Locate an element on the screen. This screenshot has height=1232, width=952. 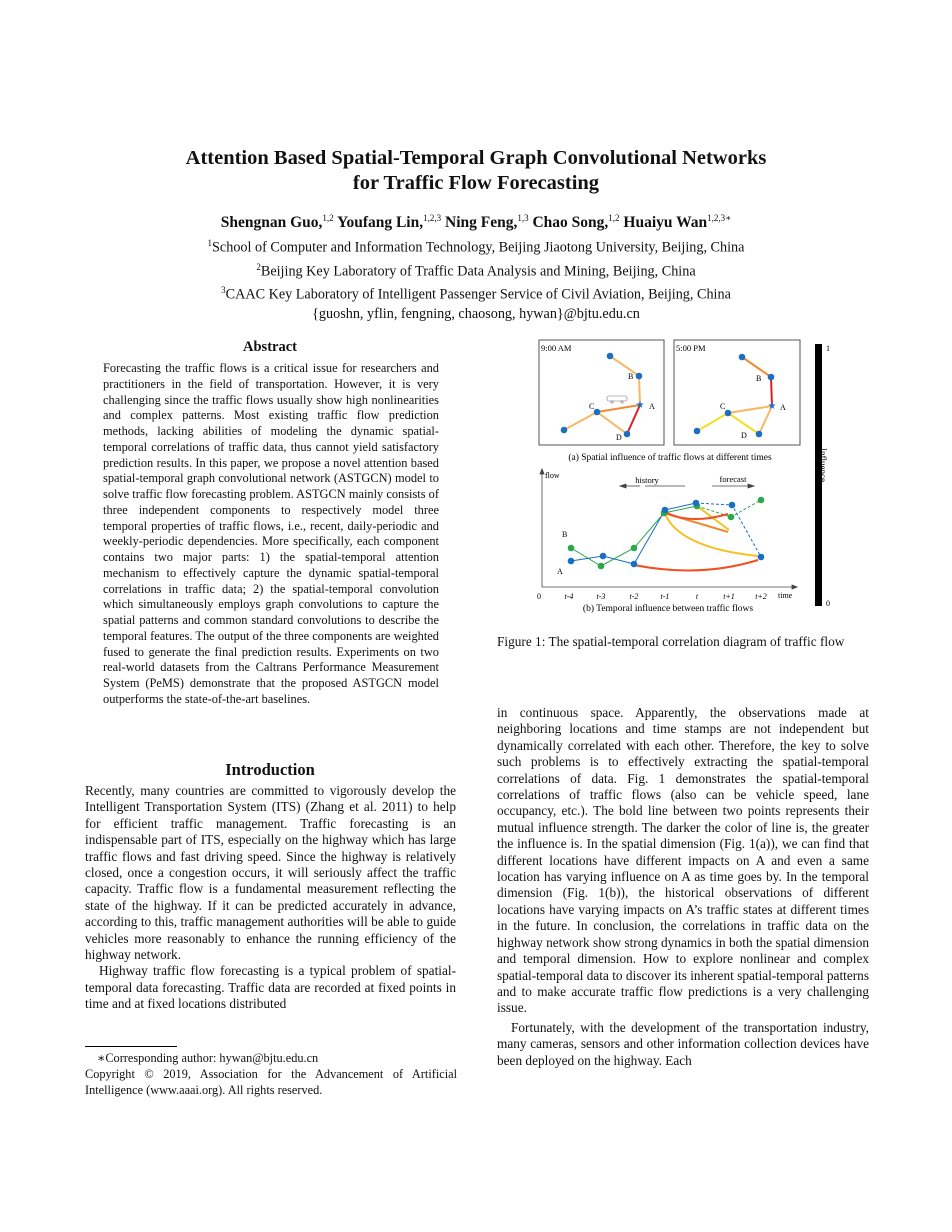
footnote-rule is located at coordinates (131, 1046).